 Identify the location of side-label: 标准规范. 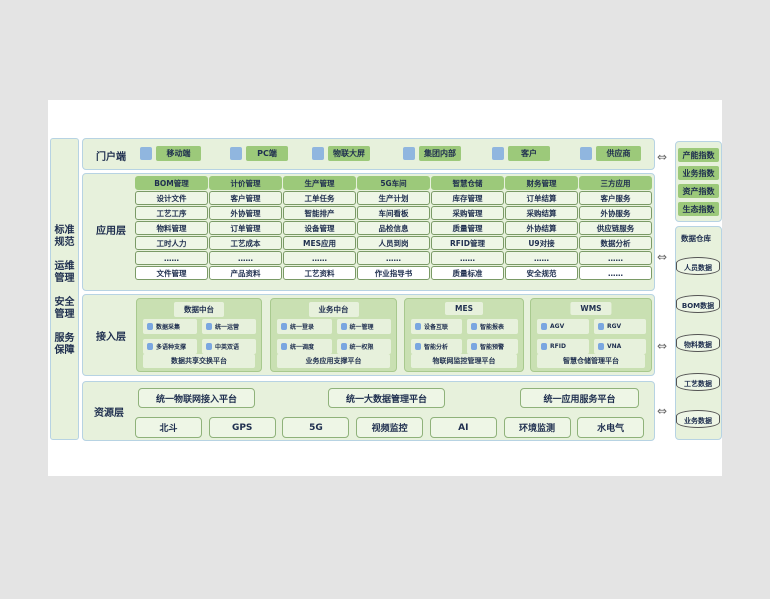
(64, 236).